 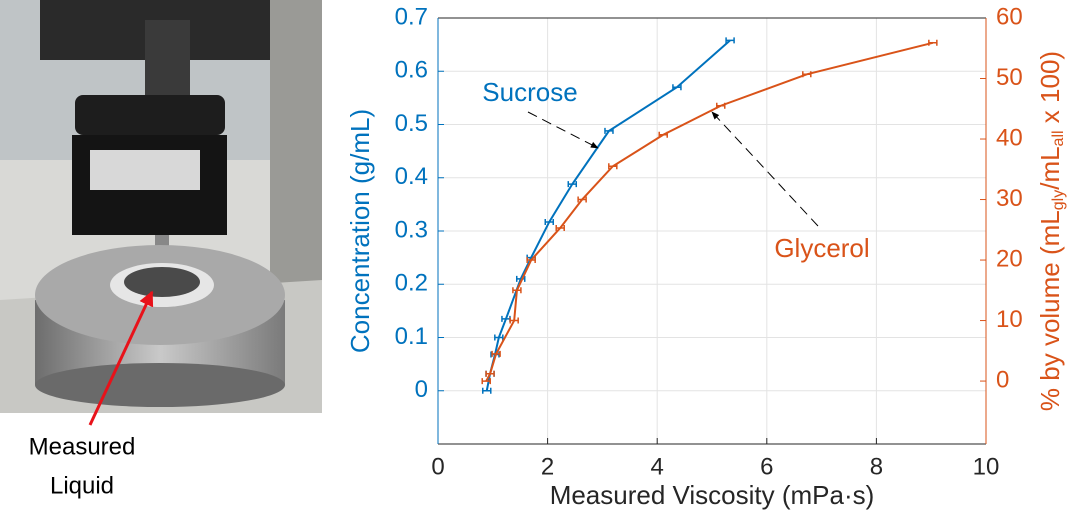 What do you see at coordinates (411, 70) in the screenshot?
I see `y-tick-label: 0.6` at bounding box center [411, 70].